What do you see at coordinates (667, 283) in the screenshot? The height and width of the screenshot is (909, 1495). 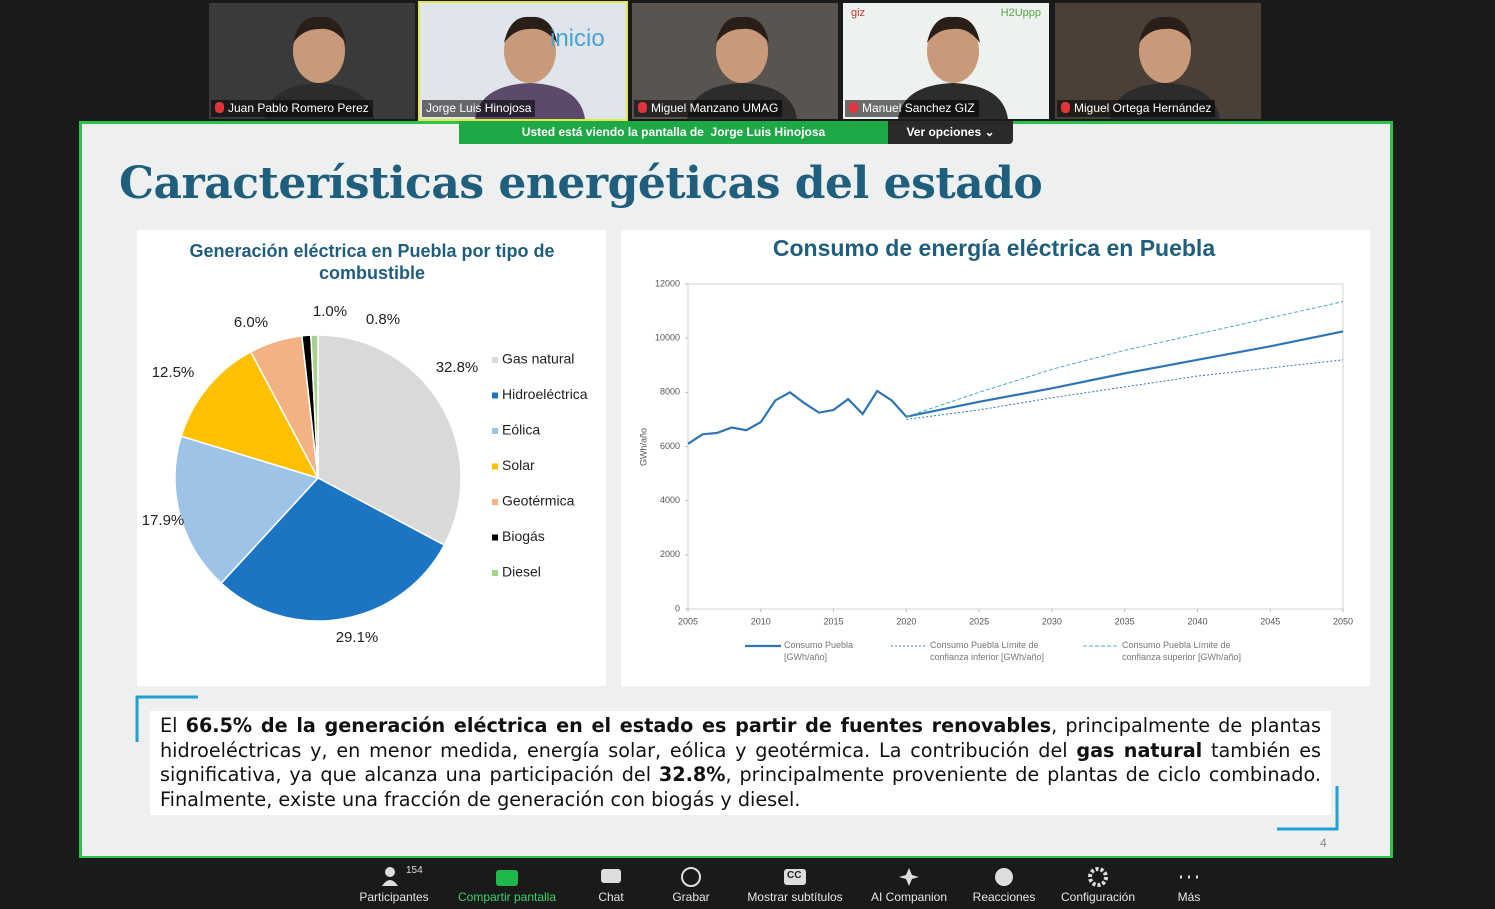 I see `y-tick-label: 12000` at bounding box center [667, 283].